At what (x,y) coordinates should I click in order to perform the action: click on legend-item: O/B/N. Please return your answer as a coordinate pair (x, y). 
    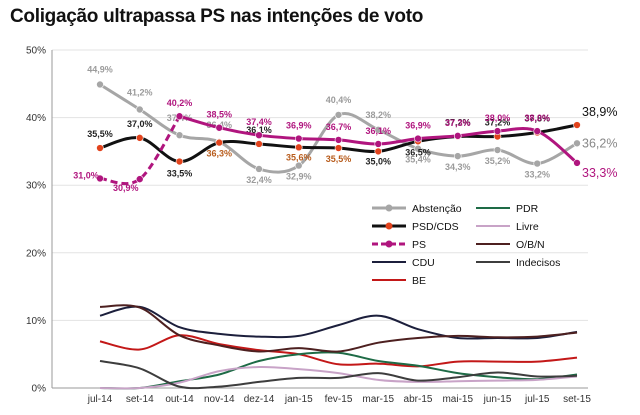
    Looking at the image, I should click on (510, 245).